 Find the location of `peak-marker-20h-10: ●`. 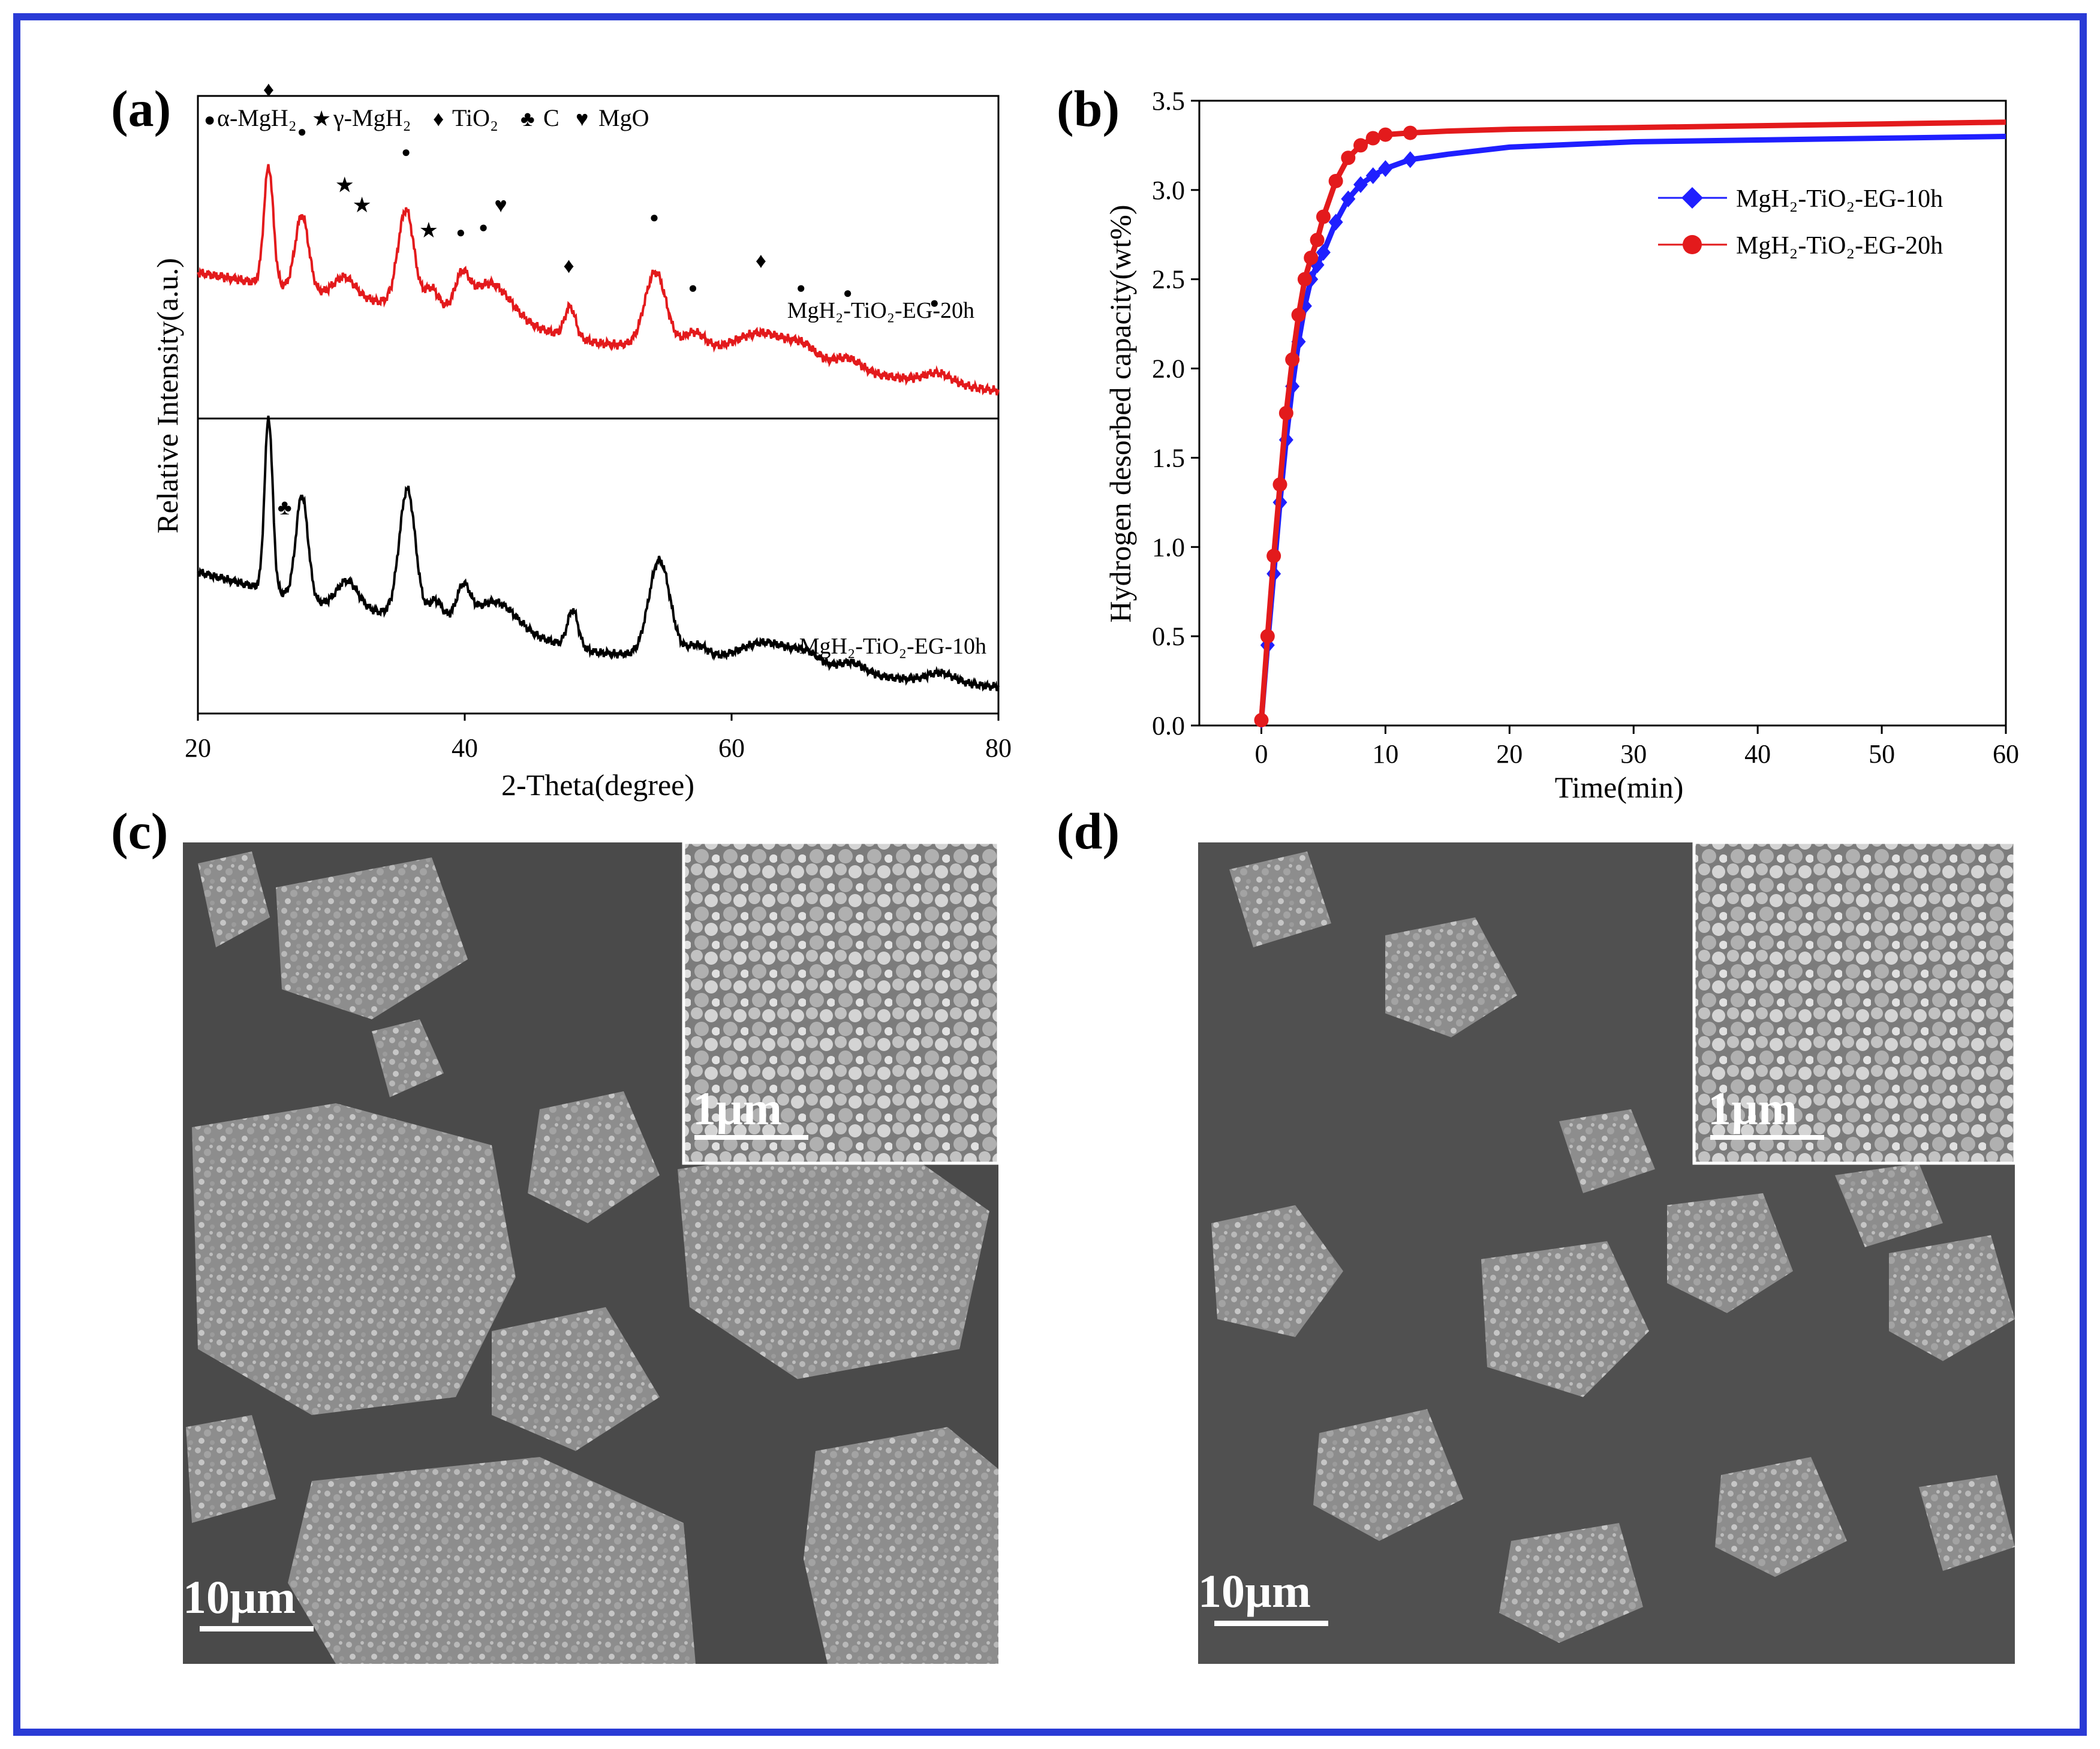

peak-marker-20h-10: ● is located at coordinates (654, 218).